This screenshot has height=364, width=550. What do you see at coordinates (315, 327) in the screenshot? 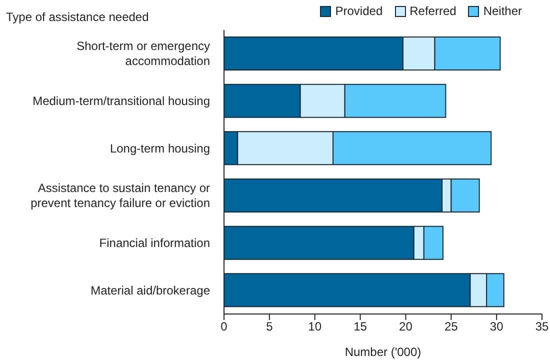
I see `x-tick-label: 10` at bounding box center [315, 327].